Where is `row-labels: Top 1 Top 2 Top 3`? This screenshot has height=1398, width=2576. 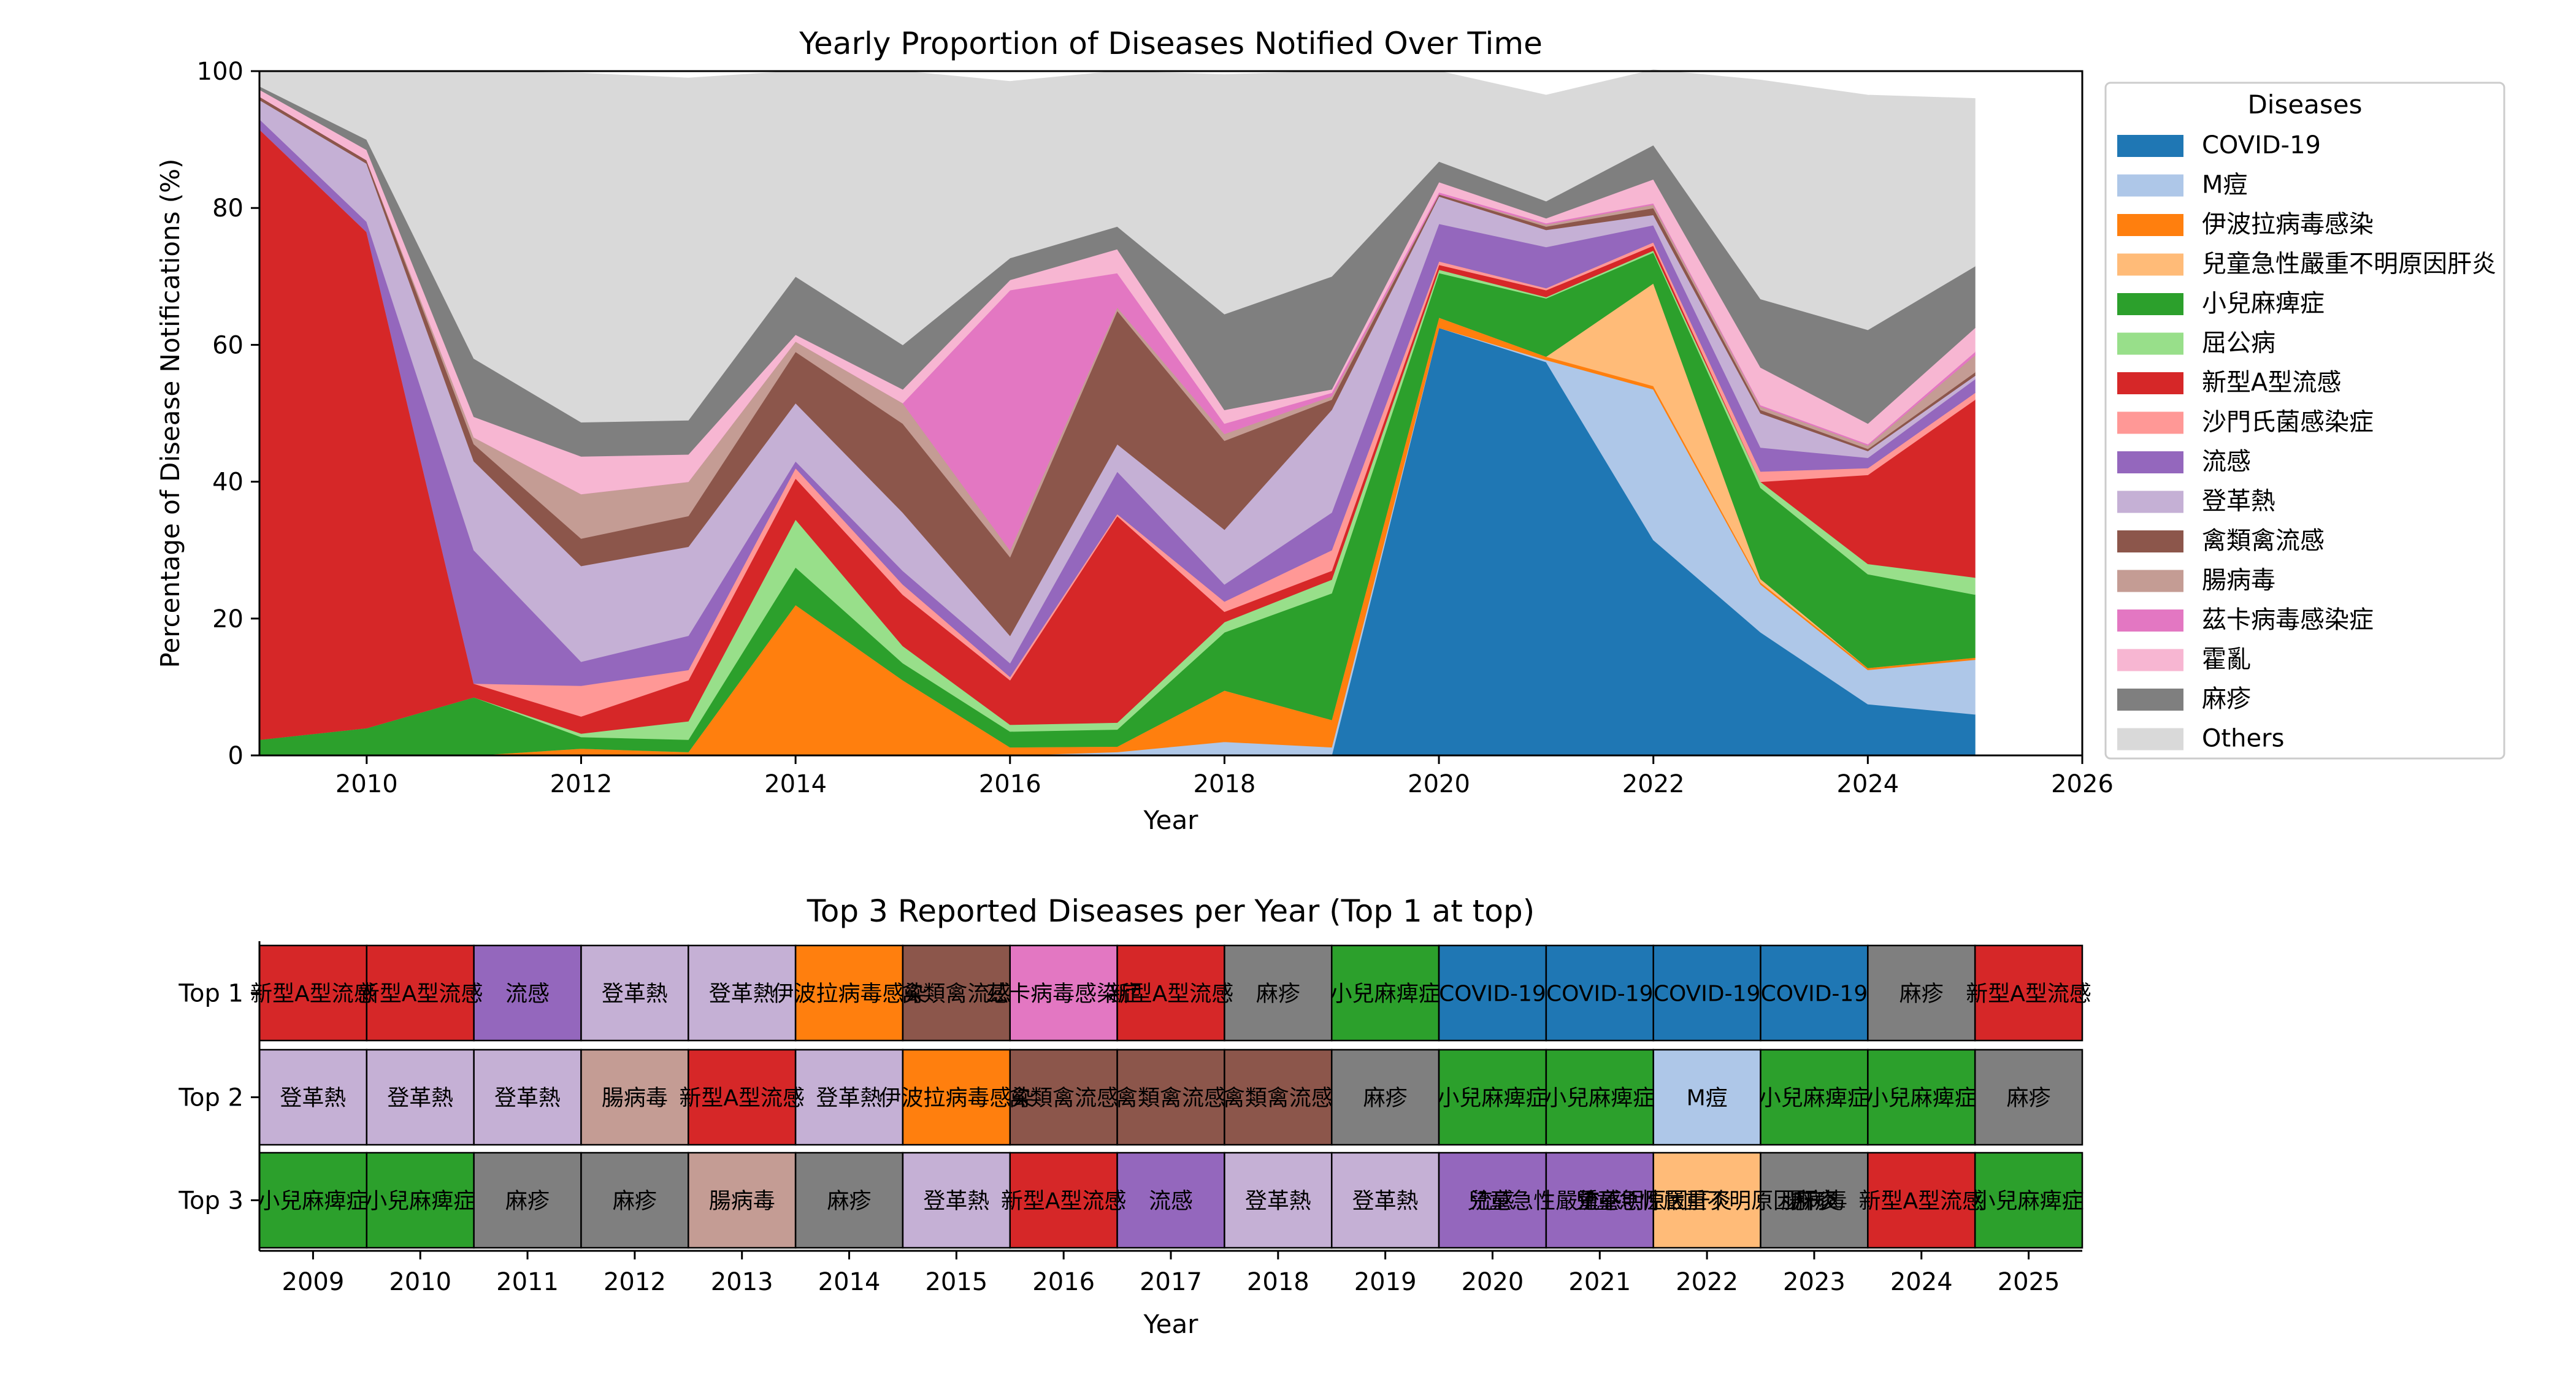 row-labels: Top 1 Top 2 Top 3 is located at coordinates (218, 1097).